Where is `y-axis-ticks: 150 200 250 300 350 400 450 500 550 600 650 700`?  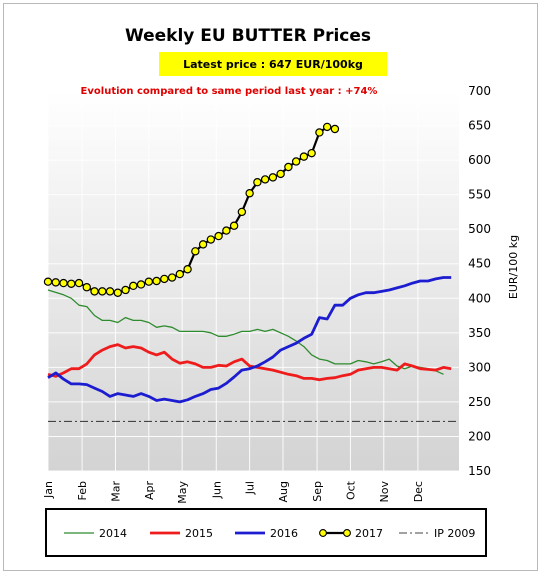 y-axis-ticks: 150 200 250 300 350 400 450 500 550 600 650 700 is located at coordinates (479, 281).